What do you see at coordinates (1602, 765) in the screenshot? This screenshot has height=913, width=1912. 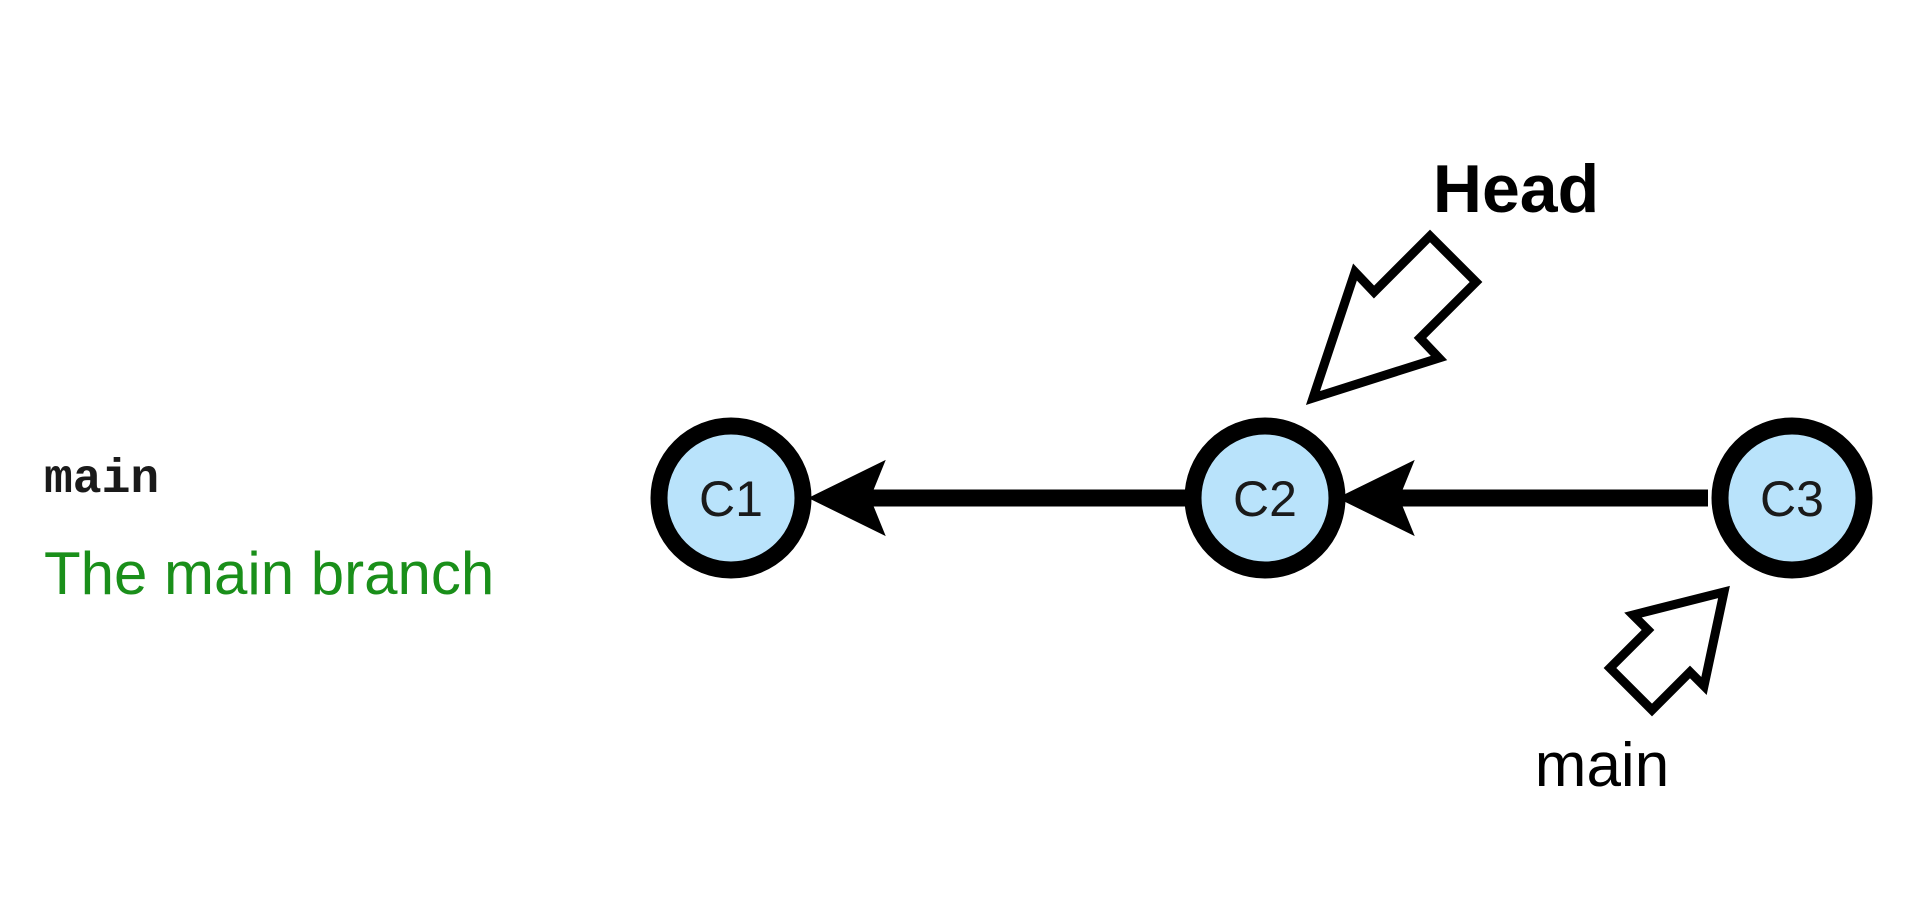 I see `branch-pointer-label: main` at bounding box center [1602, 765].